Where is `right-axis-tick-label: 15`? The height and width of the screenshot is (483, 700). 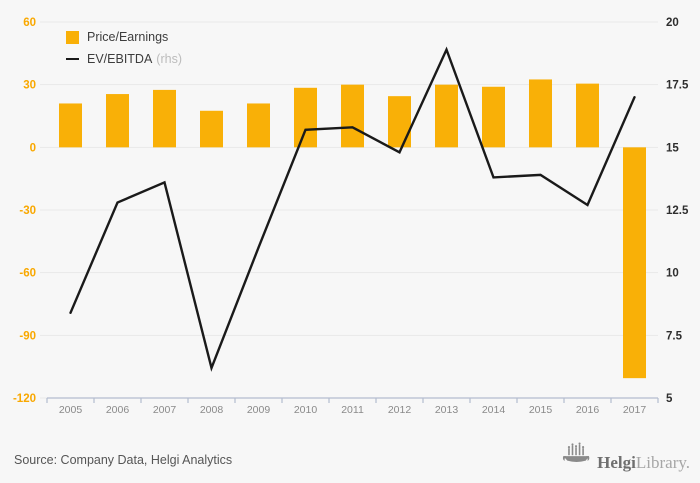 right-axis-tick-label: 15 is located at coordinates (672, 148).